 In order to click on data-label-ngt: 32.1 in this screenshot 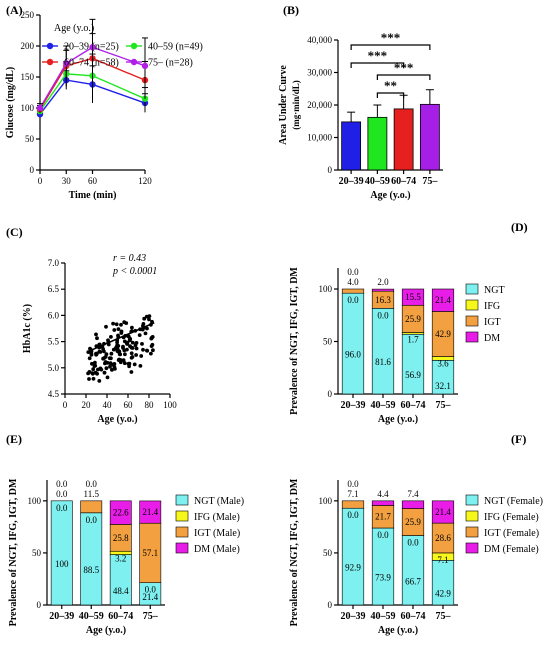, I will do `click(443, 386)`.